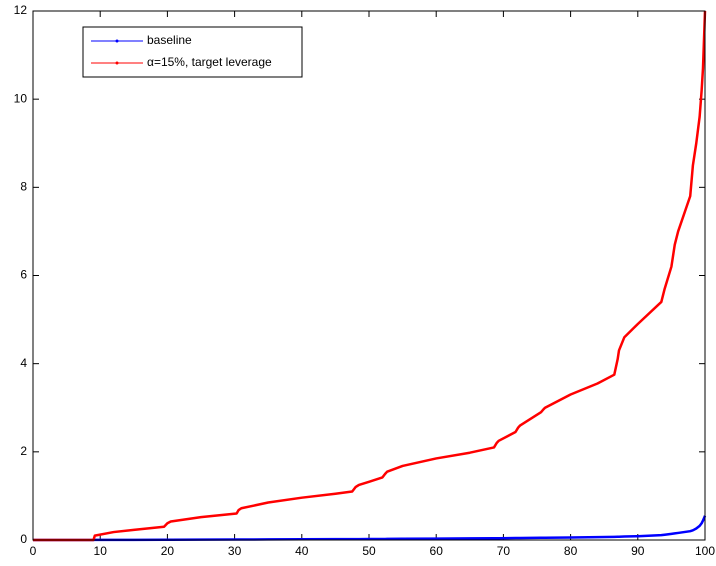  What do you see at coordinates (23, 539) in the screenshot?
I see `y-tick-label: 0` at bounding box center [23, 539].